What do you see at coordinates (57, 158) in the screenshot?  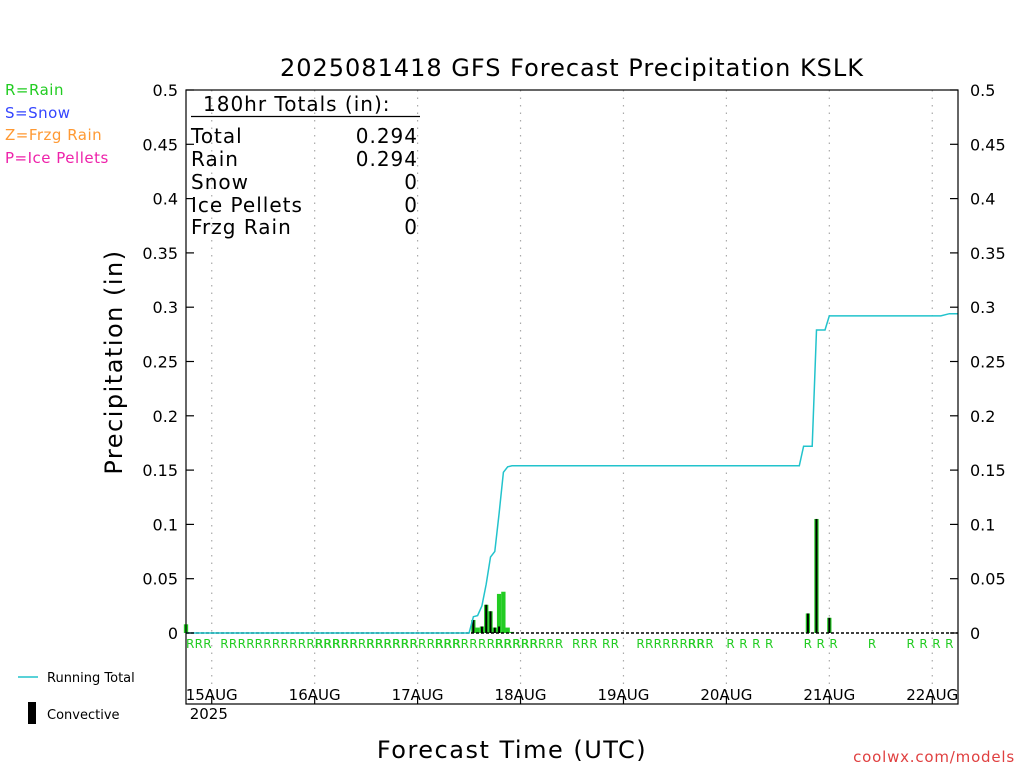 I see `ptype-key-ice-pellets: P=Ice Pellets` at bounding box center [57, 158].